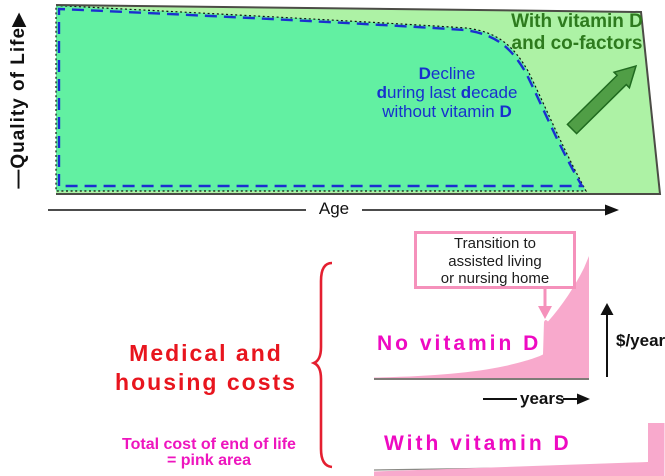 This screenshot has height=476, width=665. What do you see at coordinates (583, 399) in the screenshot?
I see `years-axis-arrowhead-icon` at bounding box center [583, 399].